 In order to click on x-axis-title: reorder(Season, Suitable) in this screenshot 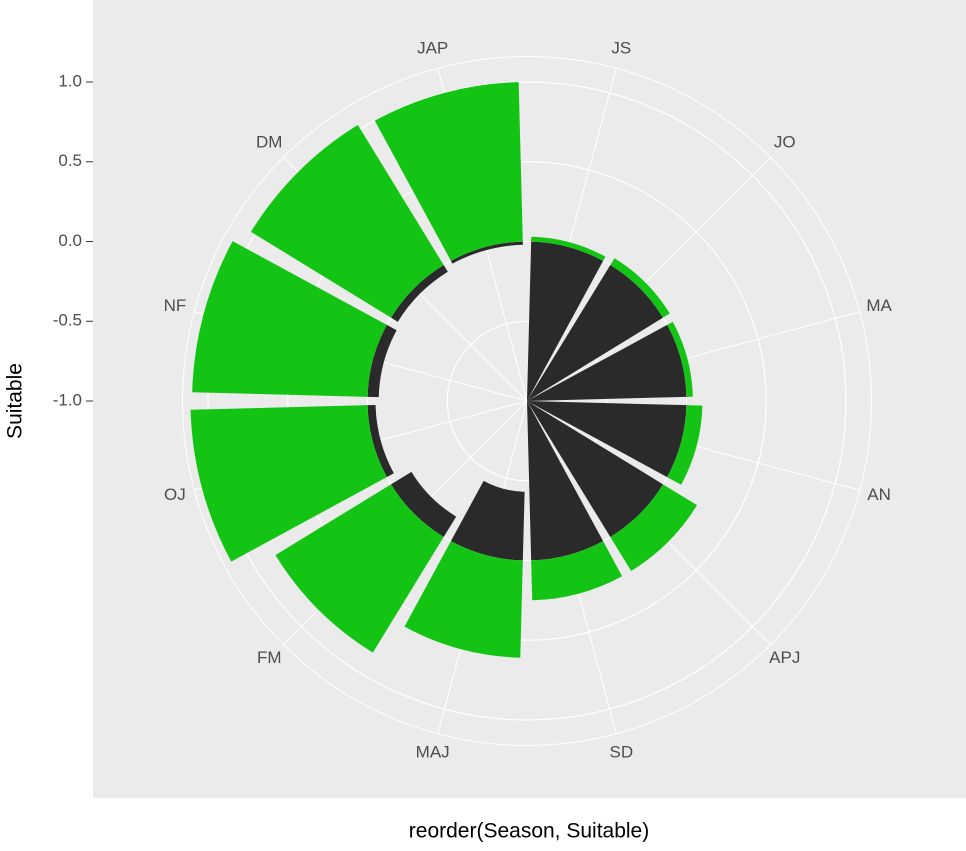, I will do `click(529, 831)`.